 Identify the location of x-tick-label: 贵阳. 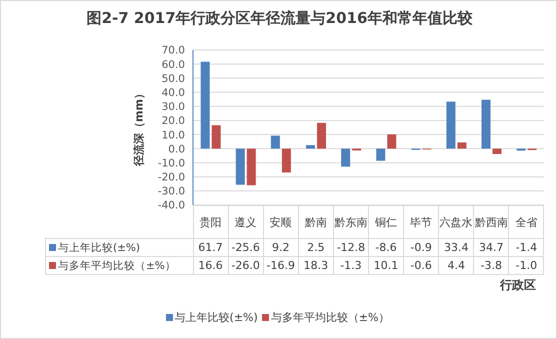
(210, 222).